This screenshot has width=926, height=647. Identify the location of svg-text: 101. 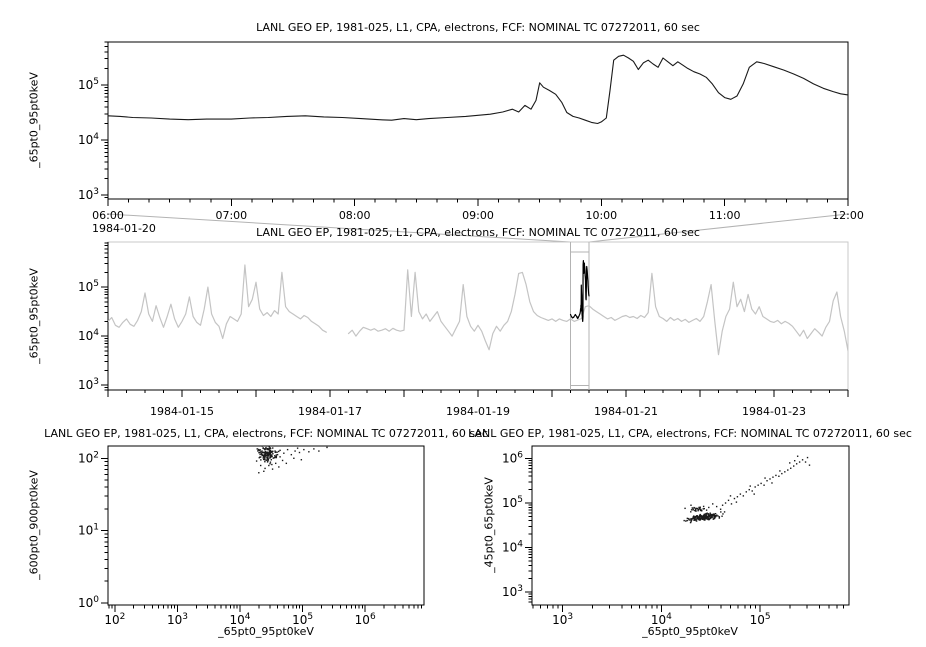
(88, 530).